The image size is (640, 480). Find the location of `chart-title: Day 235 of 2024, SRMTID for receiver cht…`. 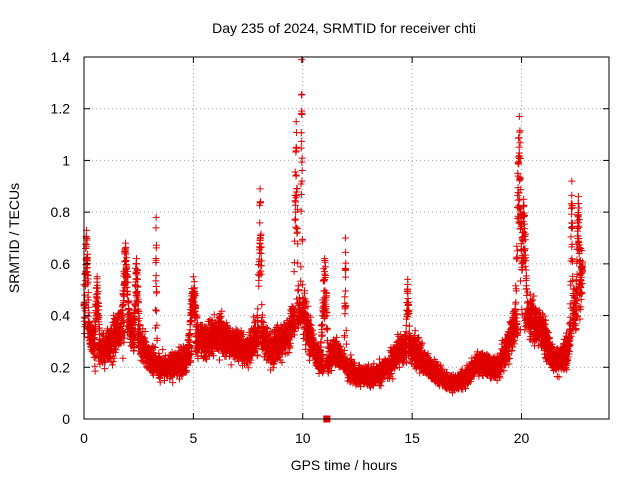

chart-title: Day 235 of 2024, SRMTID for receiver cht… is located at coordinates (344, 28).